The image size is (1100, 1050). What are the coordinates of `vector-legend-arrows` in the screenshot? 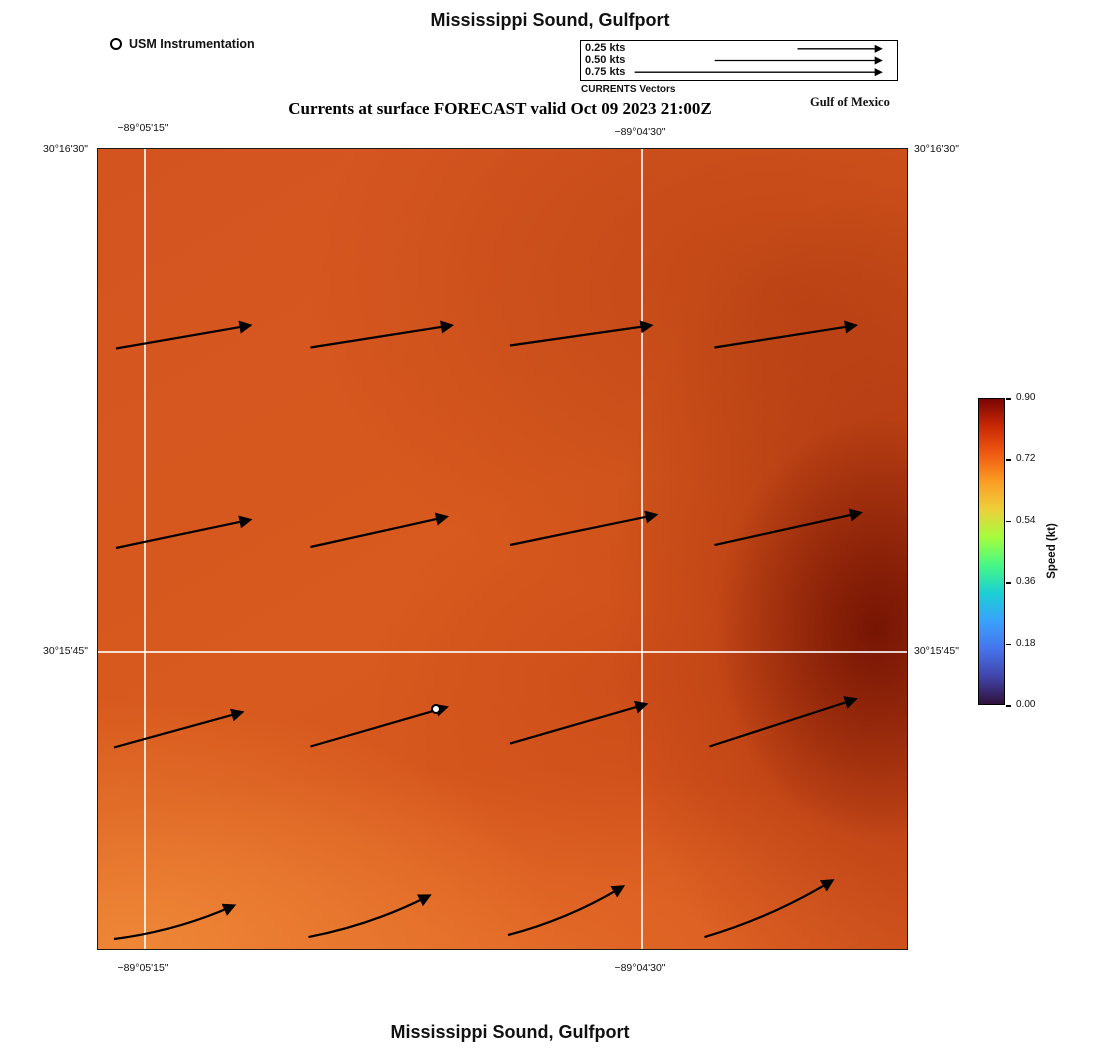 It's located at (758, 60).